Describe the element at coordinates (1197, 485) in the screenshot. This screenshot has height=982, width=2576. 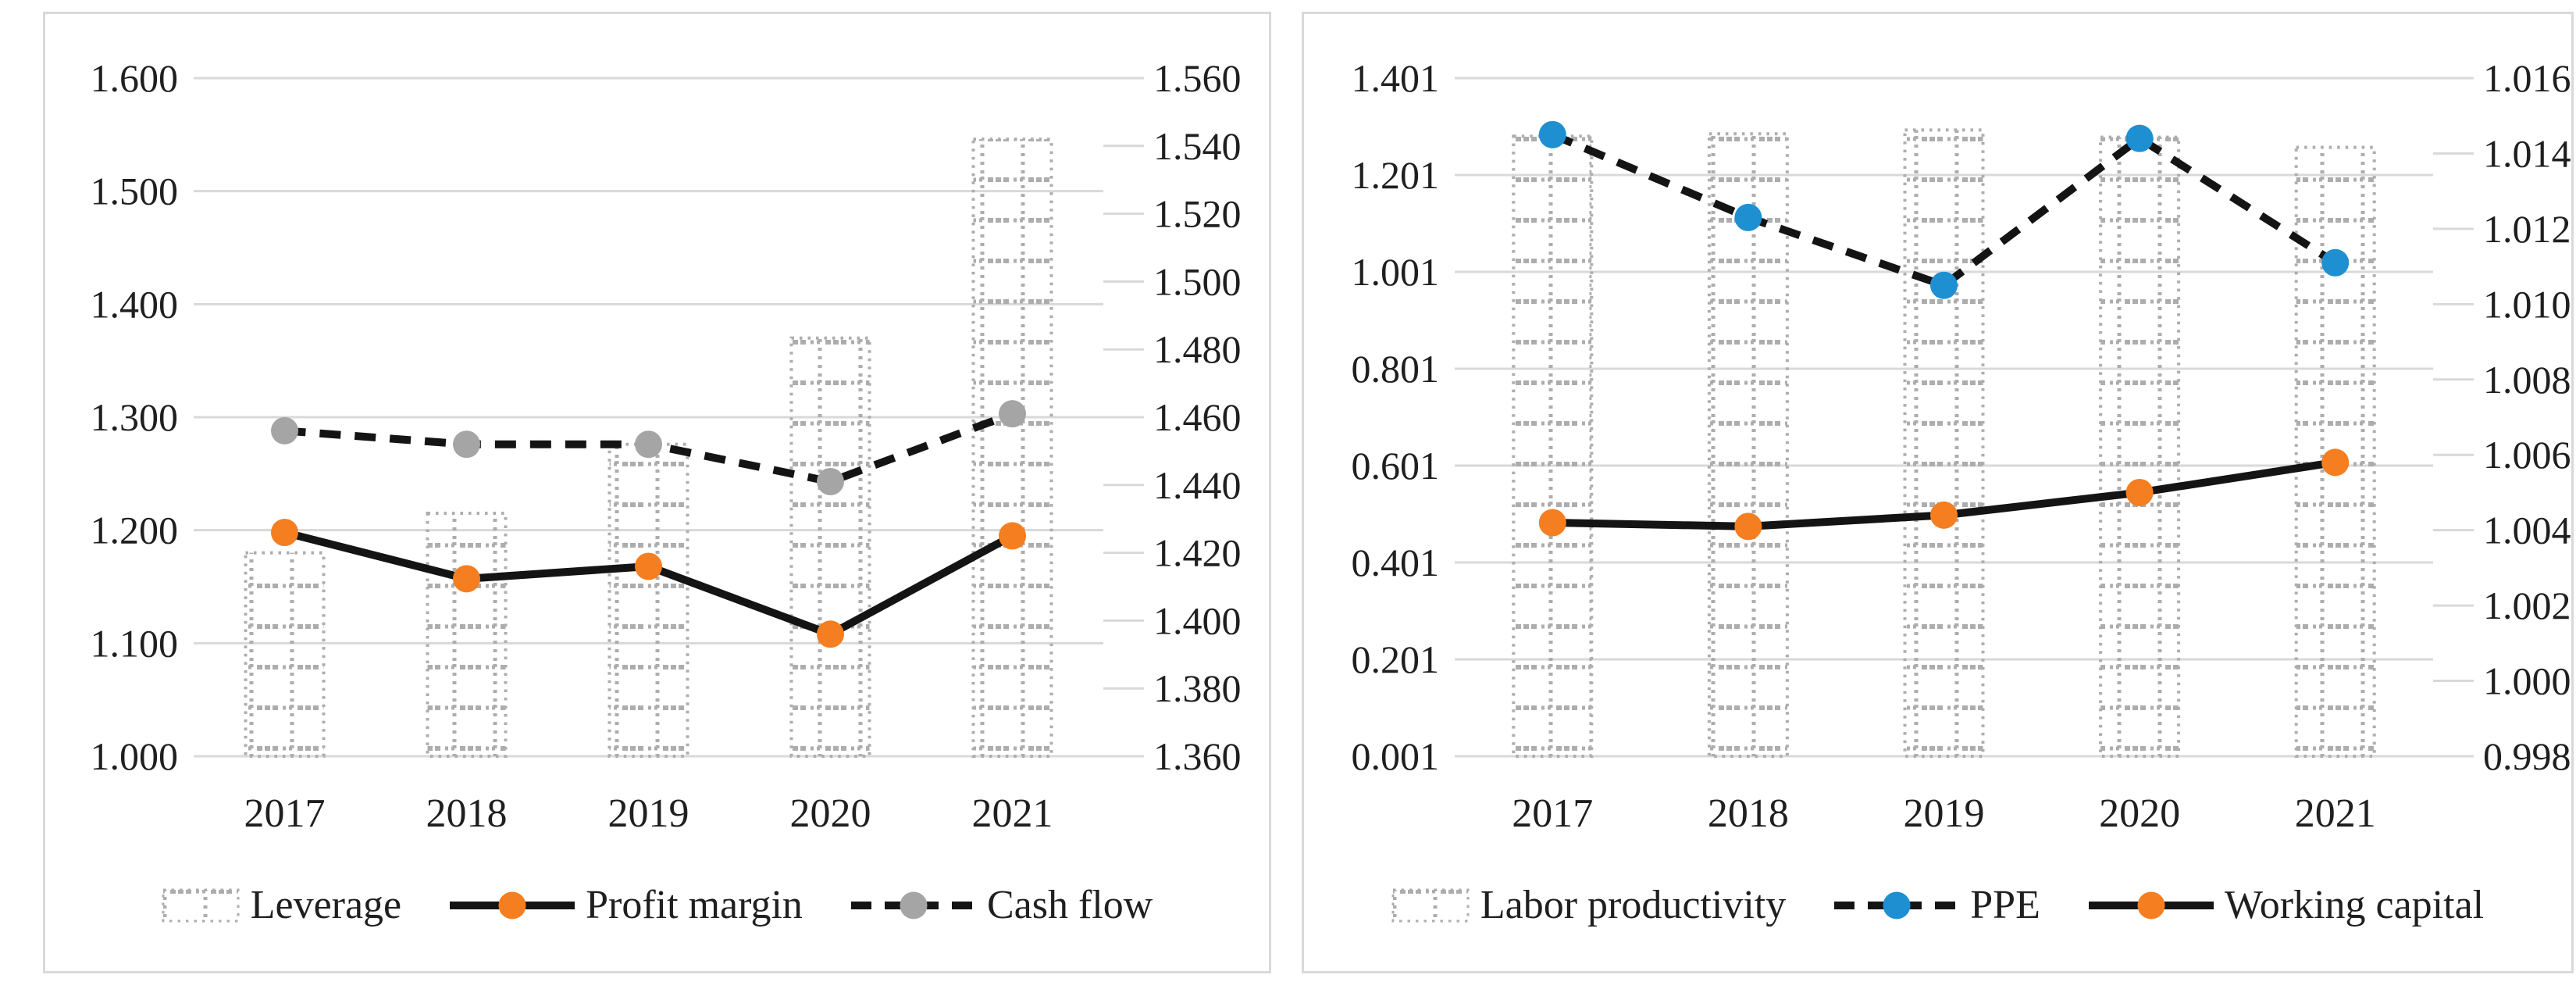
I see `y-axis-right-tick-label: 1.440` at that location.